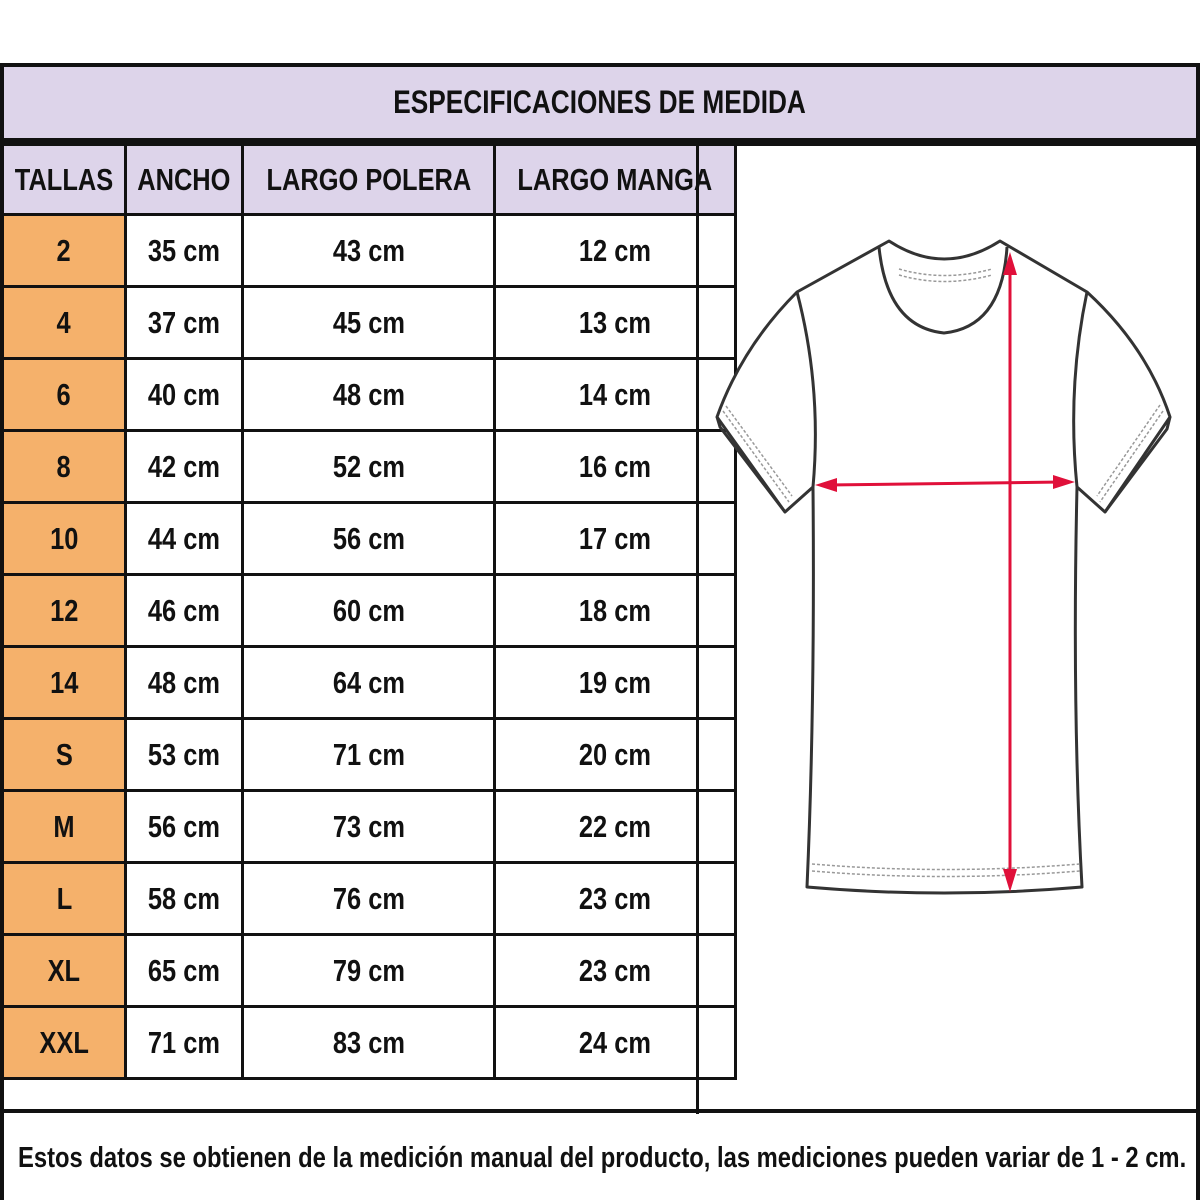  What do you see at coordinates (368, 179) in the screenshot?
I see `column-header: LARGO POLERA` at bounding box center [368, 179].